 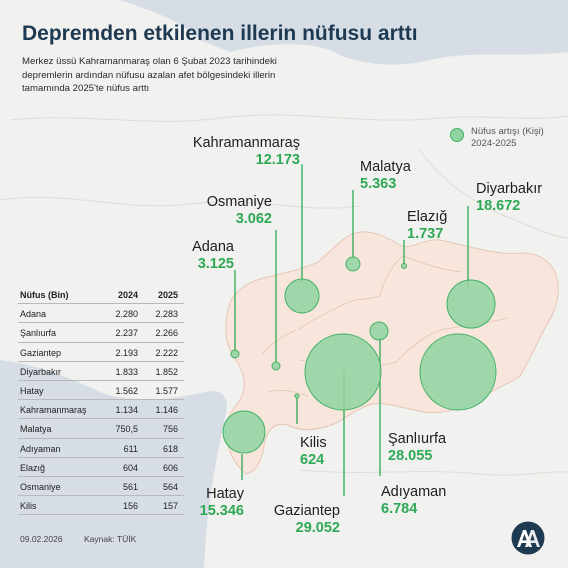 I want to click on table-cell: Malatya, so click(x=36, y=429).